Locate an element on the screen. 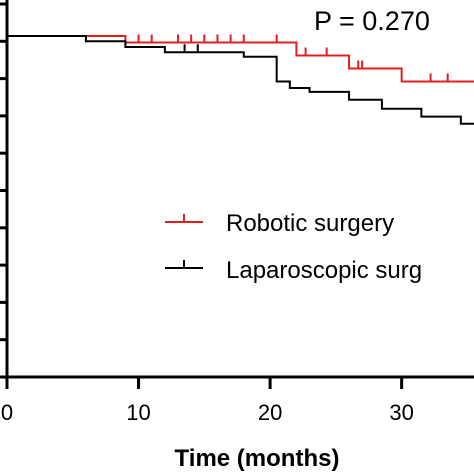 Image resolution: width=474 pixels, height=474 pixels. p-value-annotation: P = 0.270 is located at coordinates (372, 21).